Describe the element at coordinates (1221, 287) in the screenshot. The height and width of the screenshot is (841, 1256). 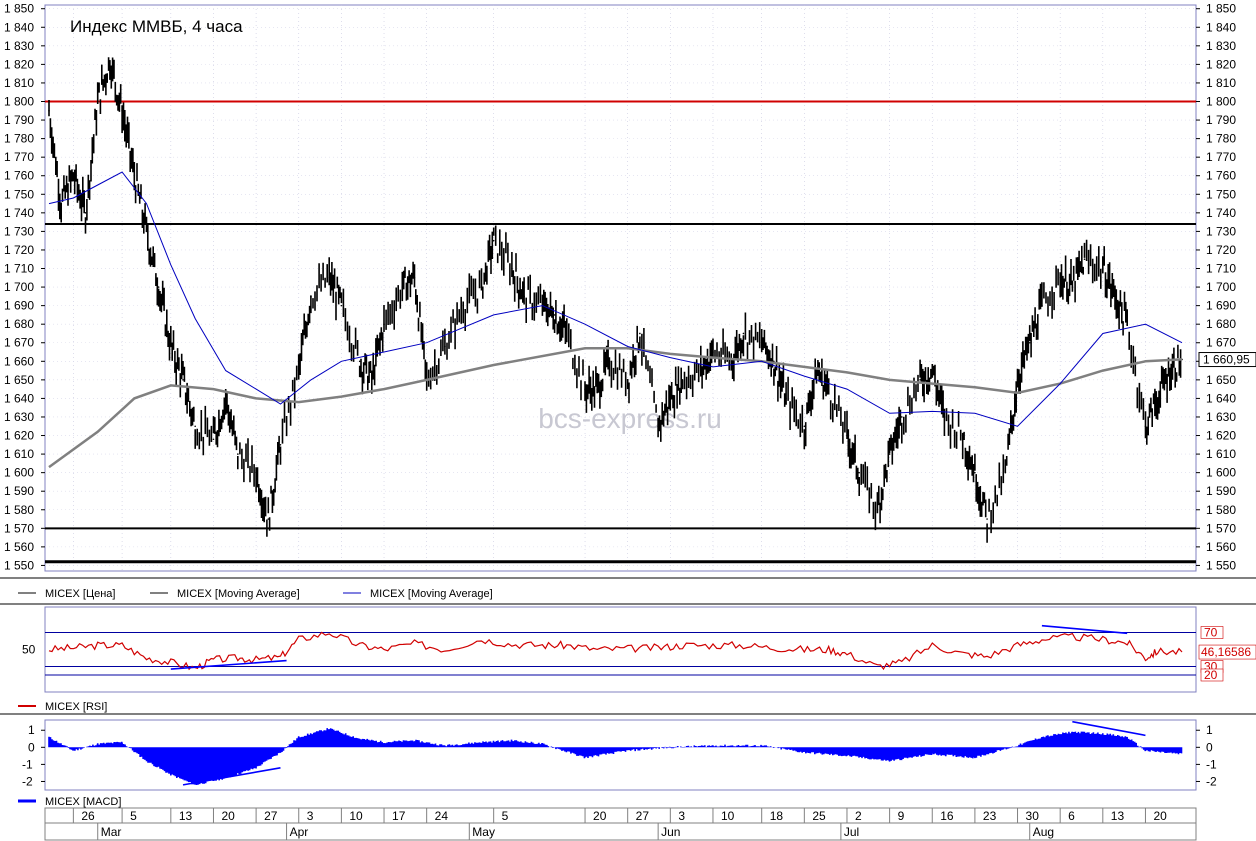
I see `price-tick-label: 1 700` at that location.